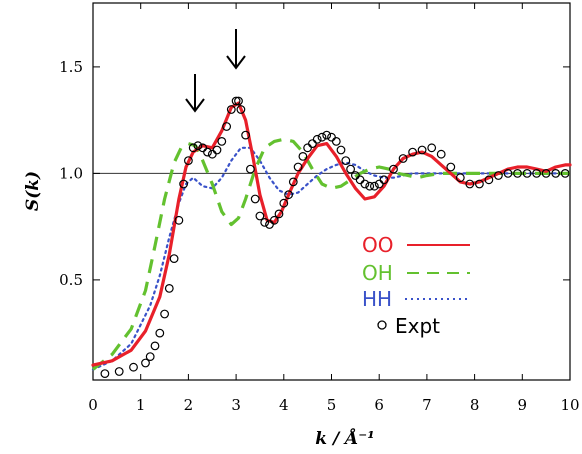 The height and width of the screenshot is (454, 582). What do you see at coordinates (523, 405) in the screenshot?
I see `x-tick-label: 9` at bounding box center [523, 405].